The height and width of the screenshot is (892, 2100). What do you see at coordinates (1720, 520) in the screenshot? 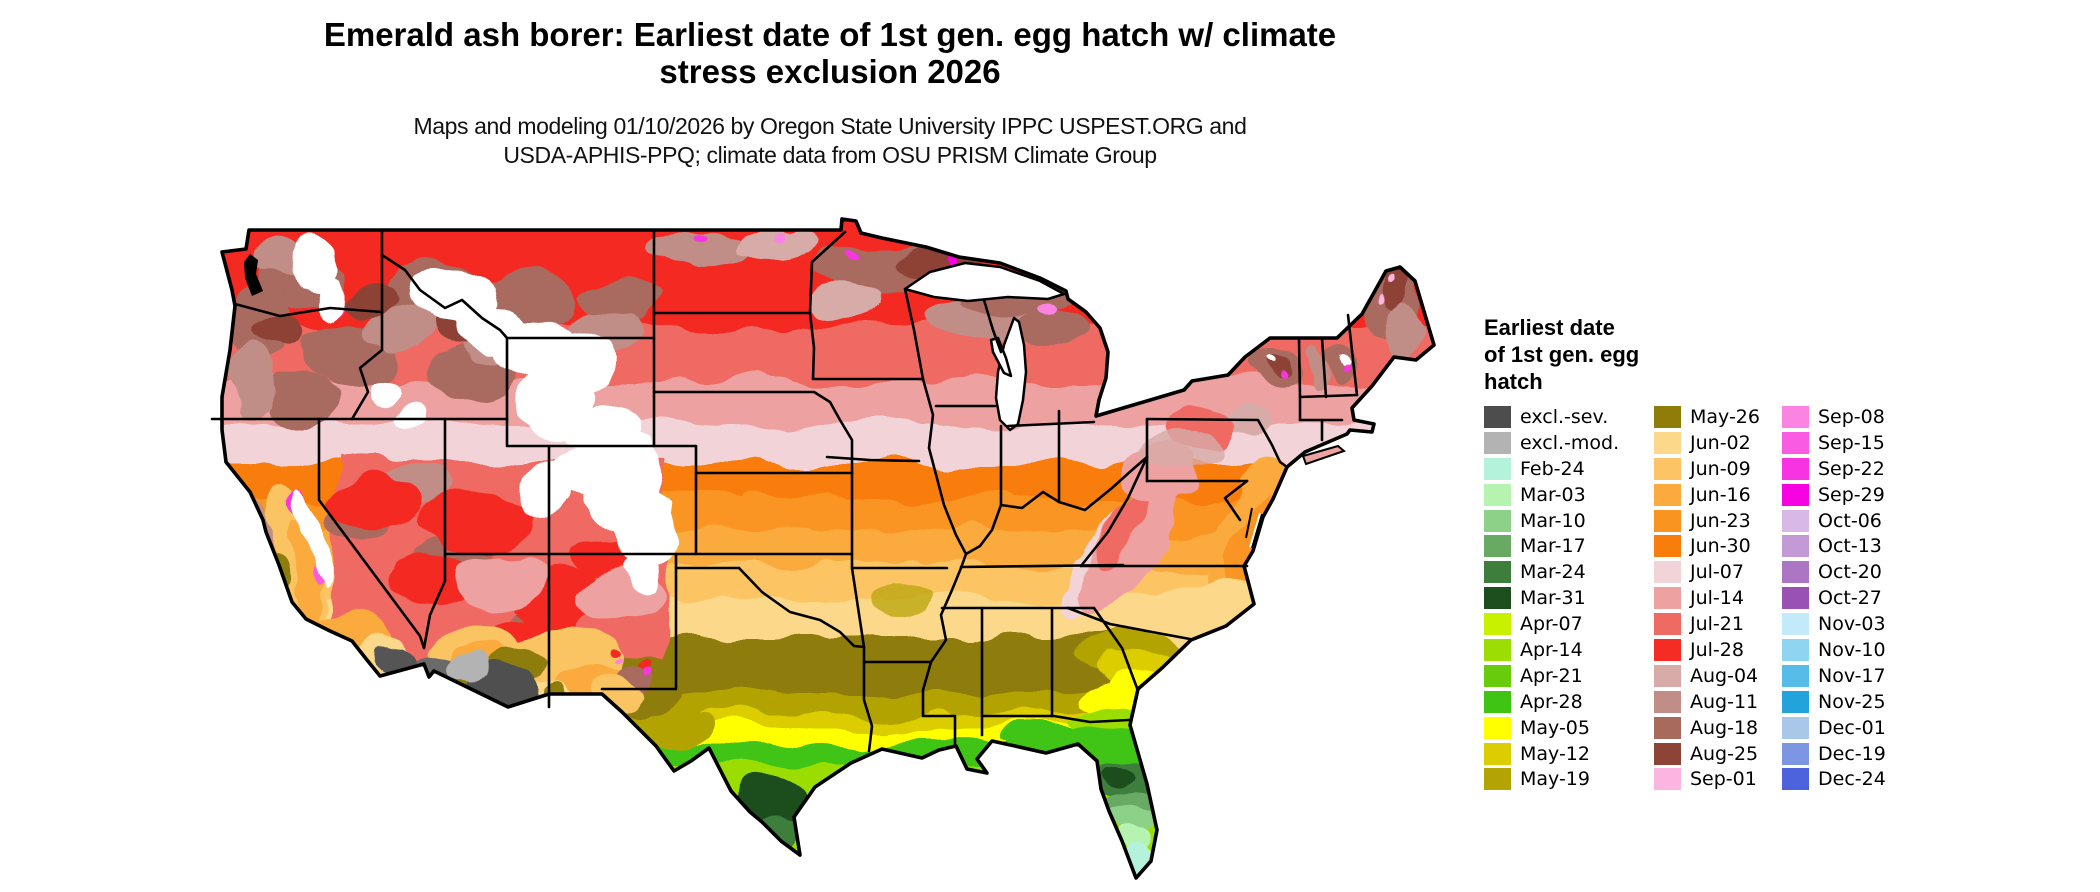
I see `legend-label: Jun-23` at bounding box center [1720, 520].